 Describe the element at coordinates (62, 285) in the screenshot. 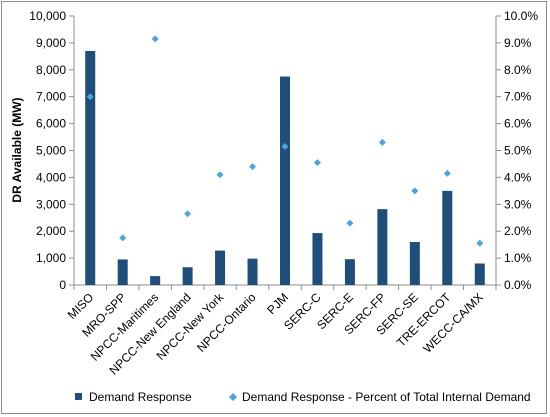

I see `y-tick-label: 0` at that location.